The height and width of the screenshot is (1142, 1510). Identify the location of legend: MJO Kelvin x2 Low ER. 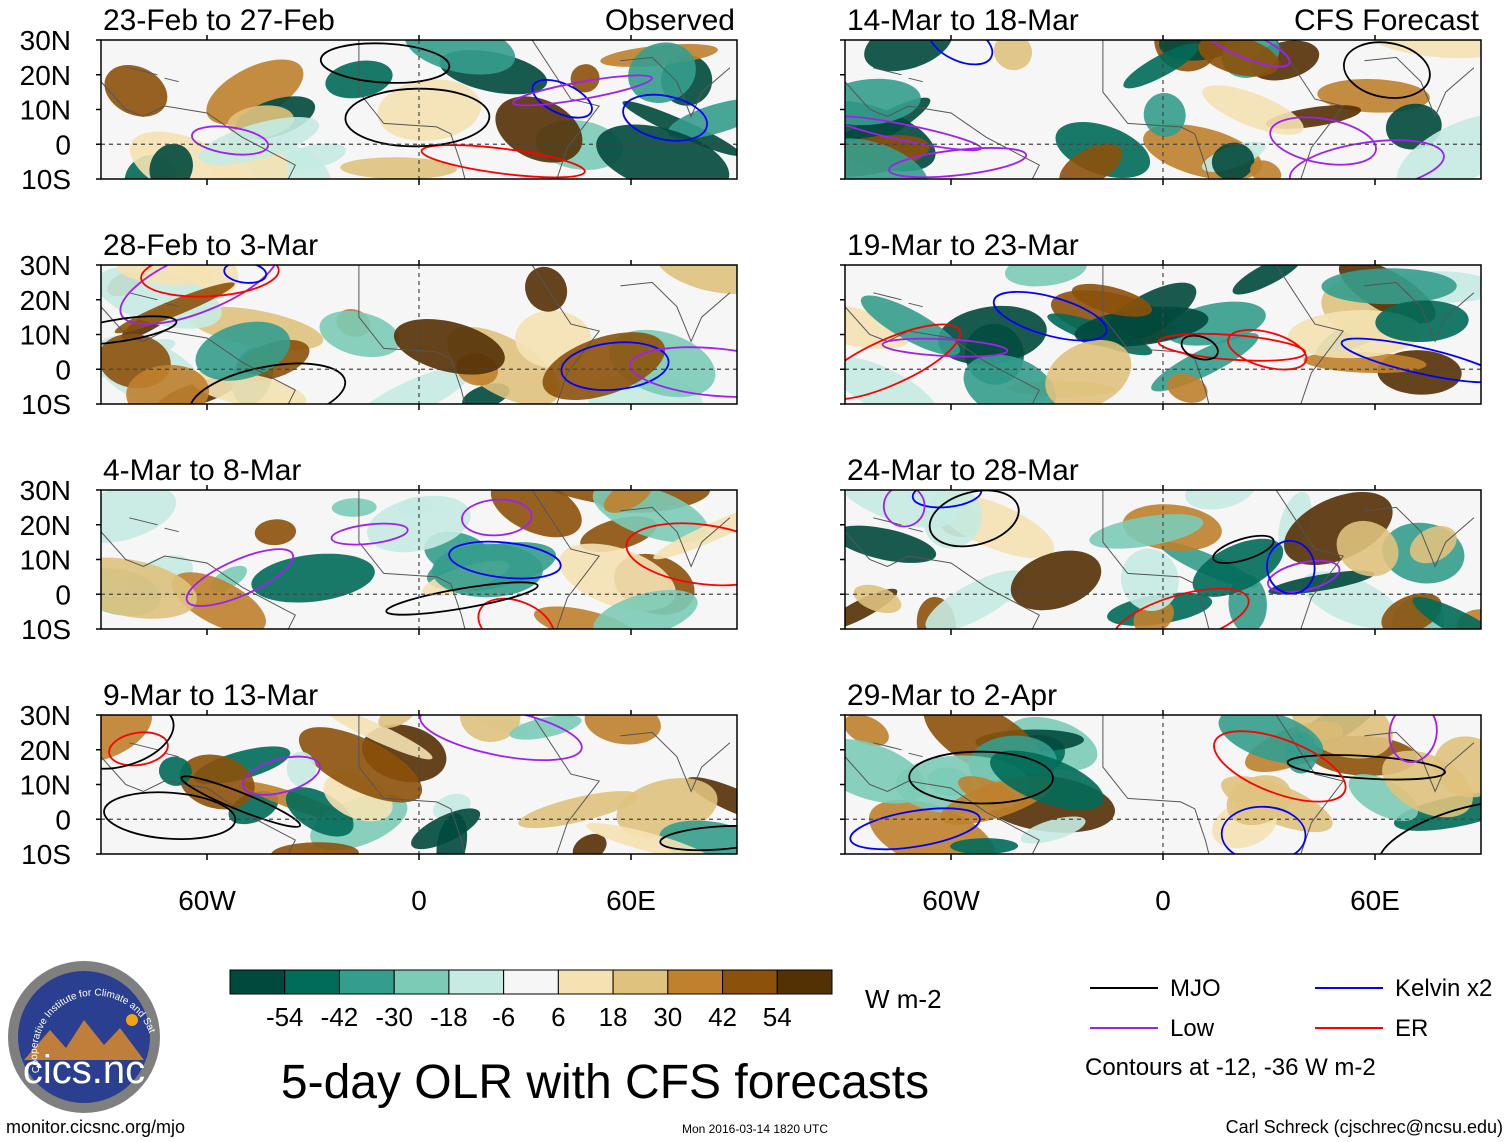
(1291, 1008).